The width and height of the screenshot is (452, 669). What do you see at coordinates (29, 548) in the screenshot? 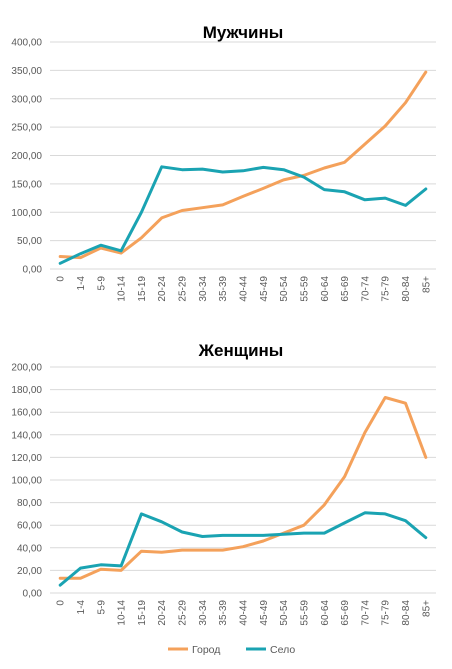
I see `y-tick-label: 40,00` at bounding box center [29, 548].